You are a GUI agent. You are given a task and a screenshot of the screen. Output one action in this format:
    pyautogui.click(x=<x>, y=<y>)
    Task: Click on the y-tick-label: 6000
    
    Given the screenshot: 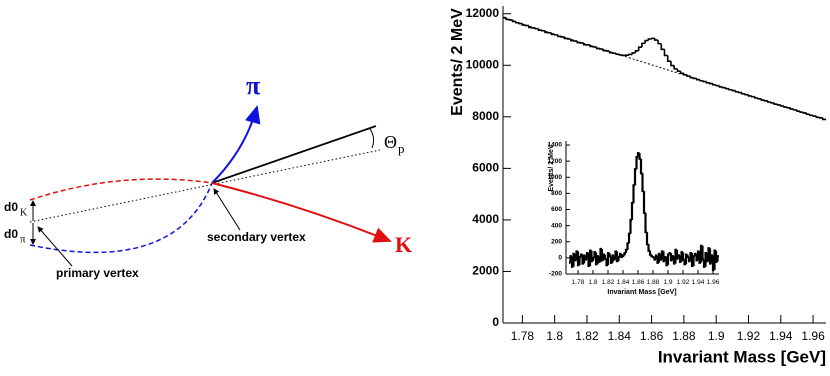 What is the action you would take?
    pyautogui.click(x=485, y=168)
    